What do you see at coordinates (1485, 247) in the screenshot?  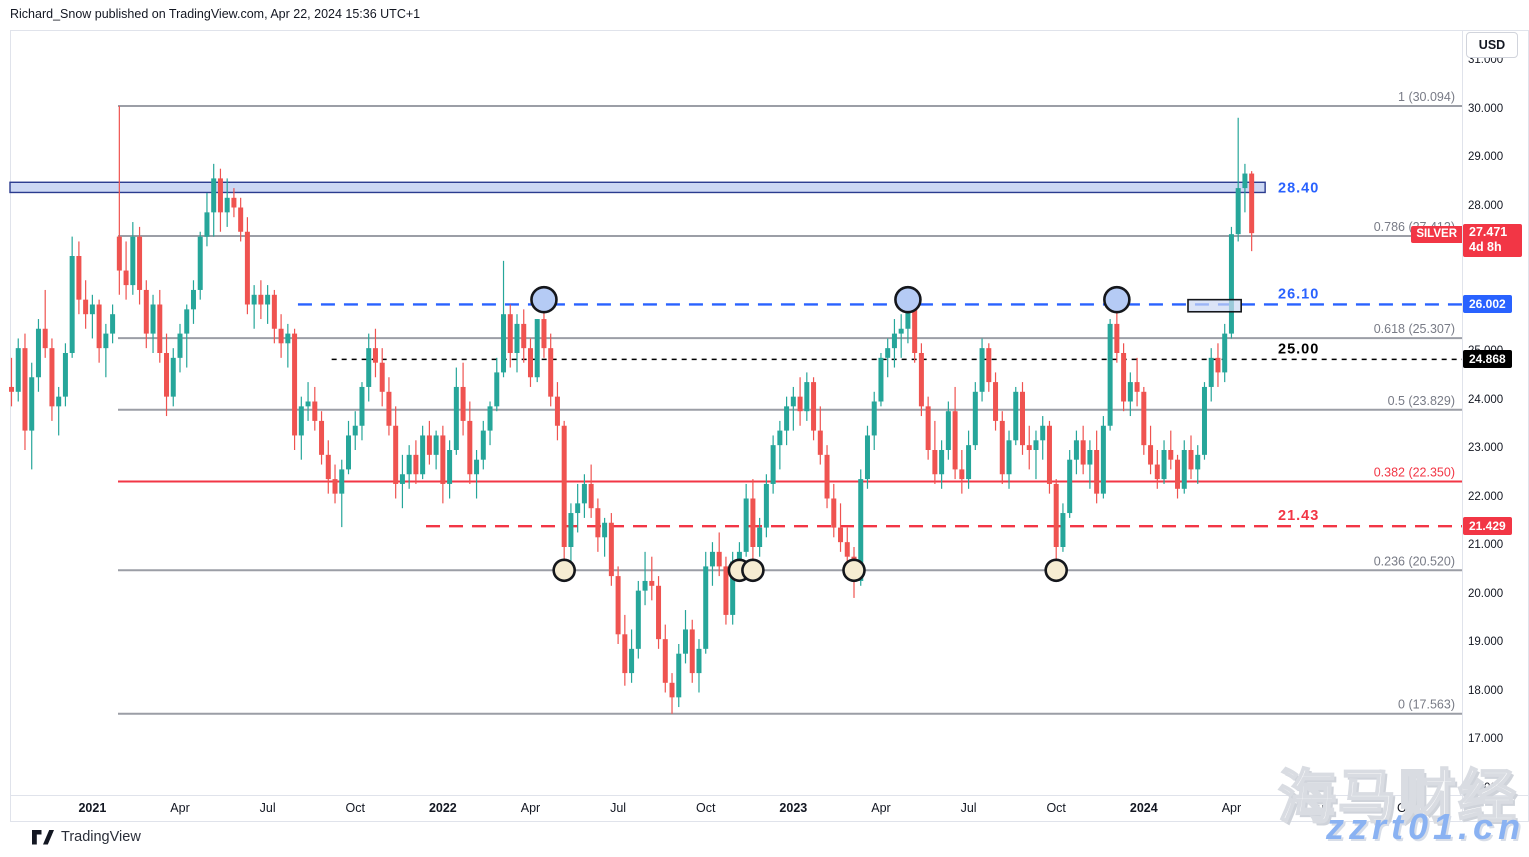 I see `bar-countdown: 4d 8h` at bounding box center [1485, 247].